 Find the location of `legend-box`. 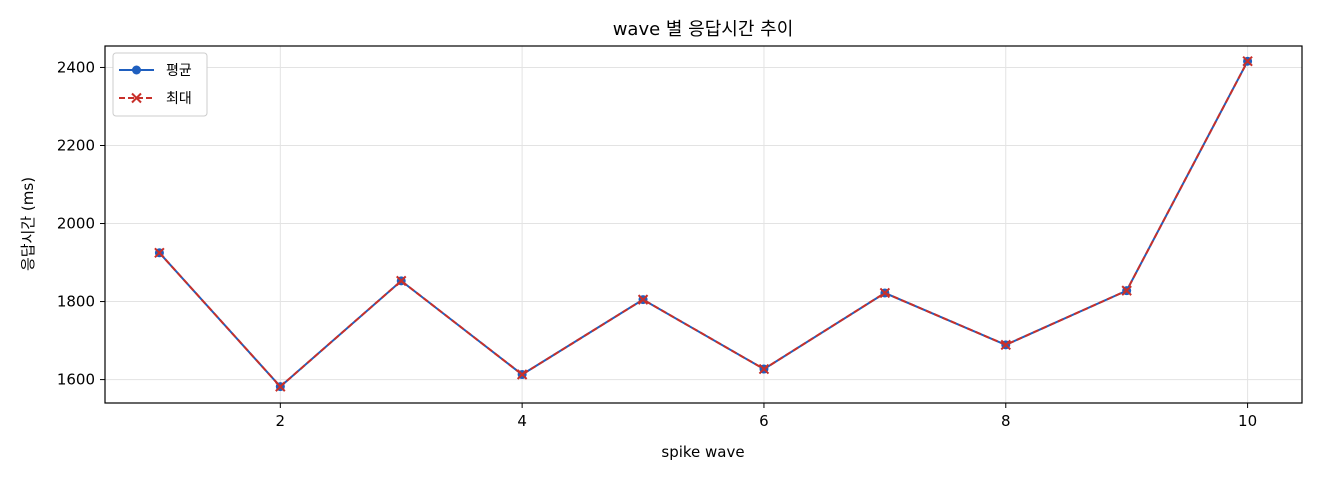

legend-box is located at coordinates (160, 84).